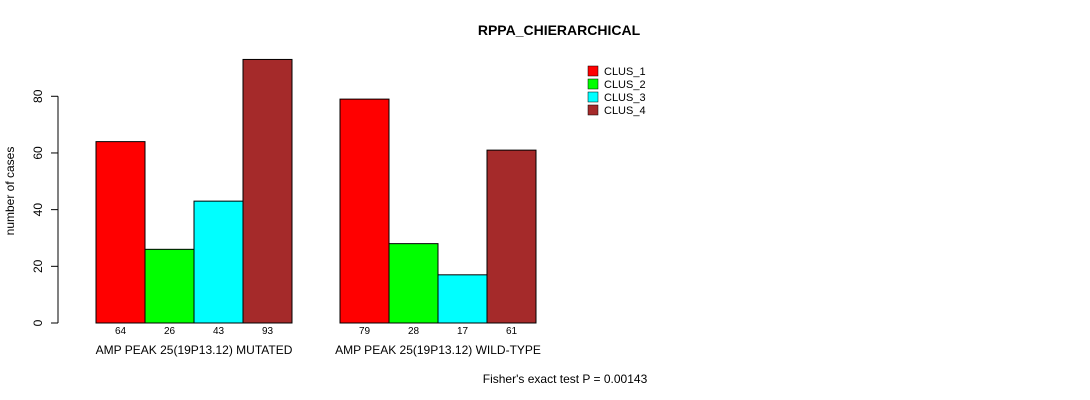  What do you see at coordinates (438, 227) in the screenshot?
I see `bar-group-2: 79 28 17 61 AMP PEAK 25(19P13.12) WILD-TYPE` at bounding box center [438, 227].